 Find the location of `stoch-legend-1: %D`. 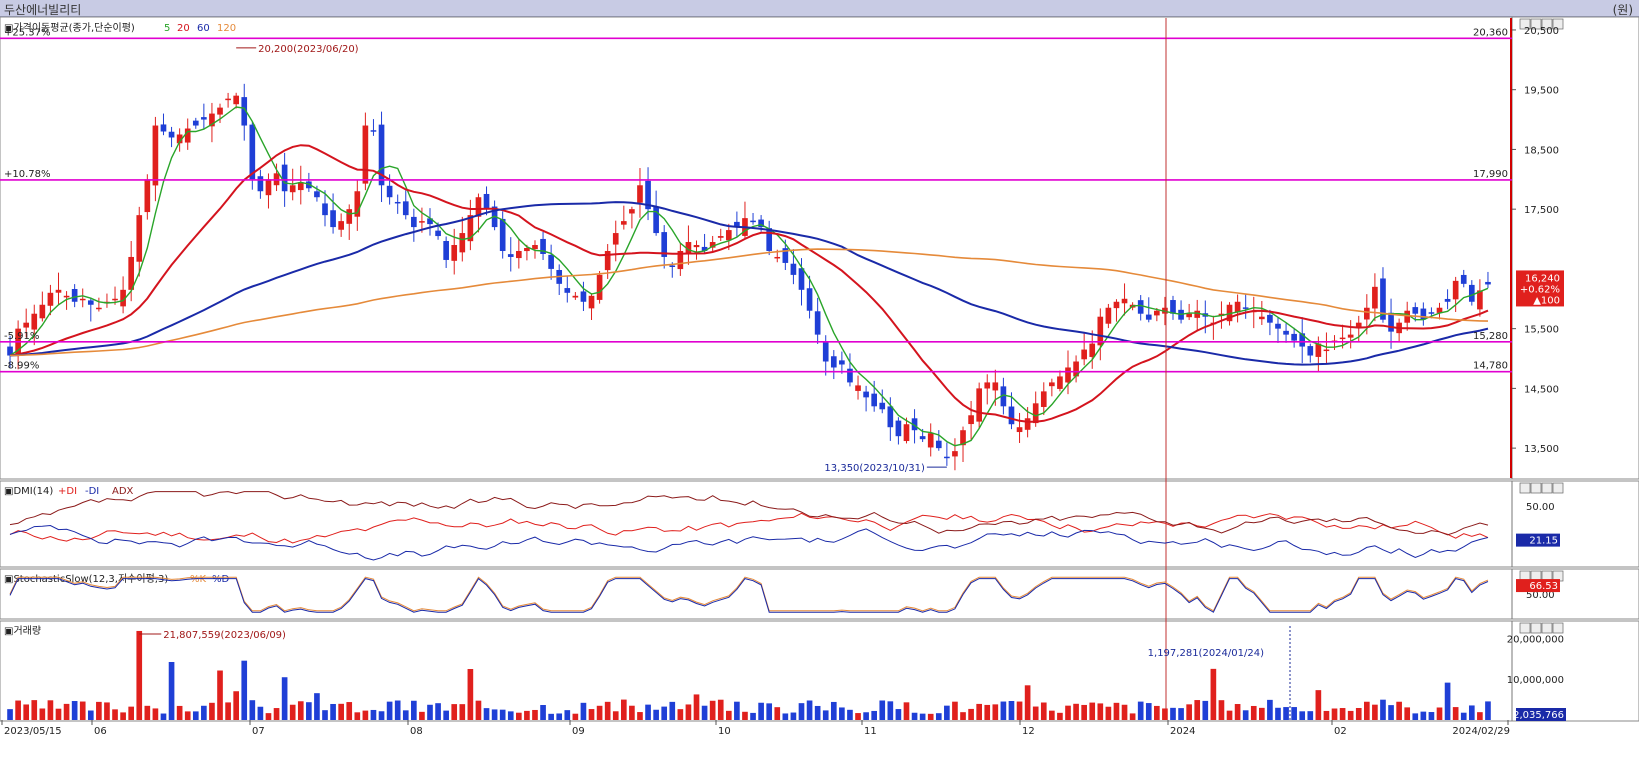

stoch-legend-1: %D is located at coordinates (221, 579).